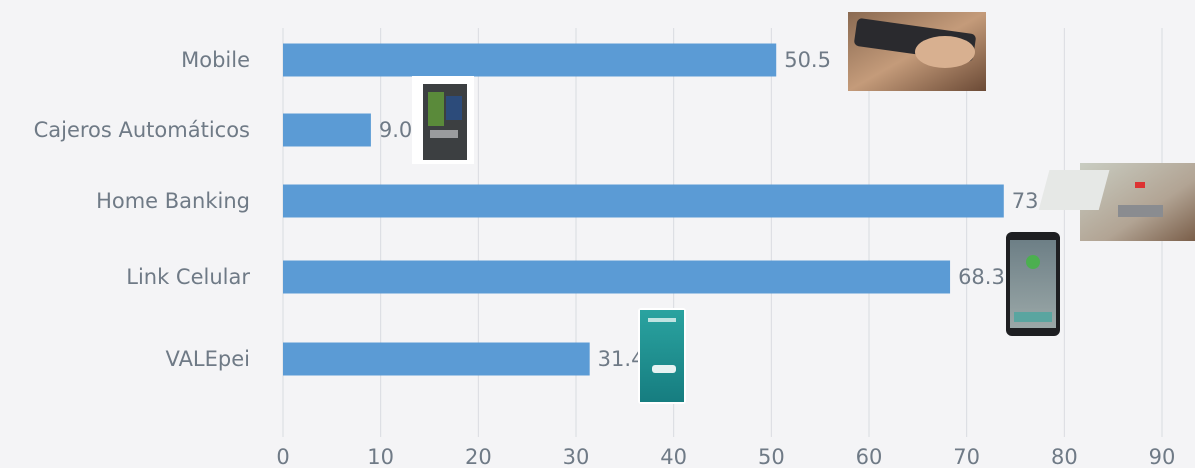 The height and width of the screenshot is (468, 1195). I want to click on category-label: Cajeros Automáticos, so click(142, 130).